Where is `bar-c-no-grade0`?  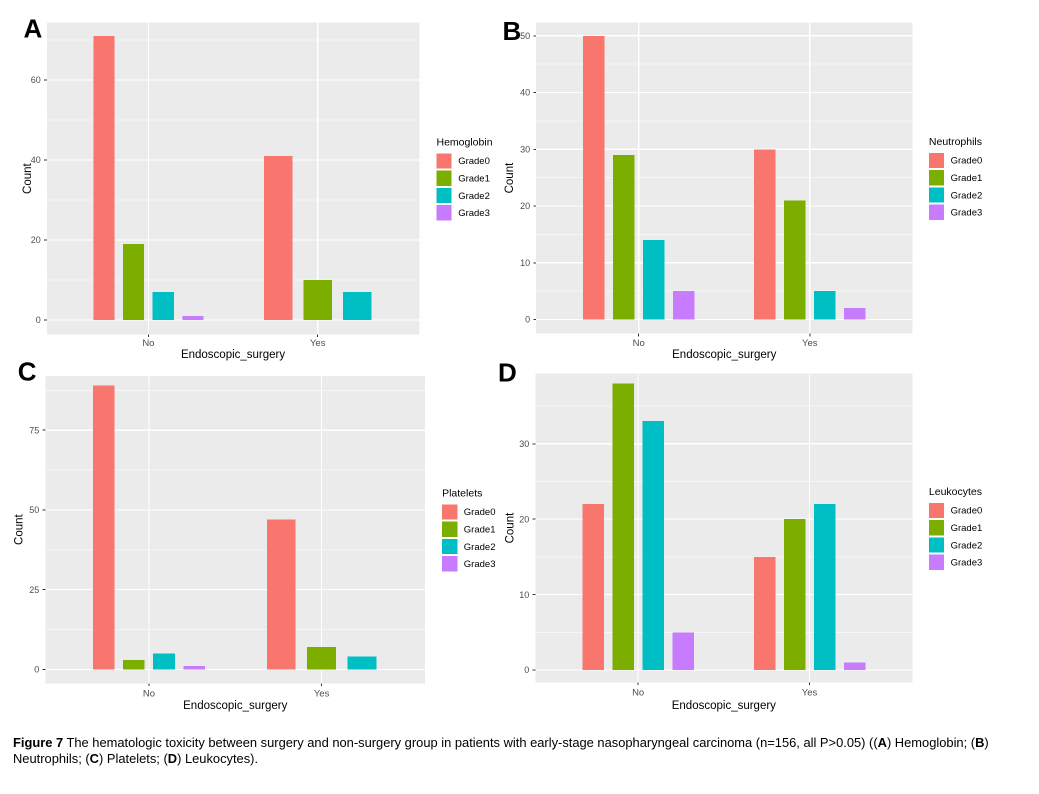 bar-c-no-grade0 is located at coordinates (103, 527).